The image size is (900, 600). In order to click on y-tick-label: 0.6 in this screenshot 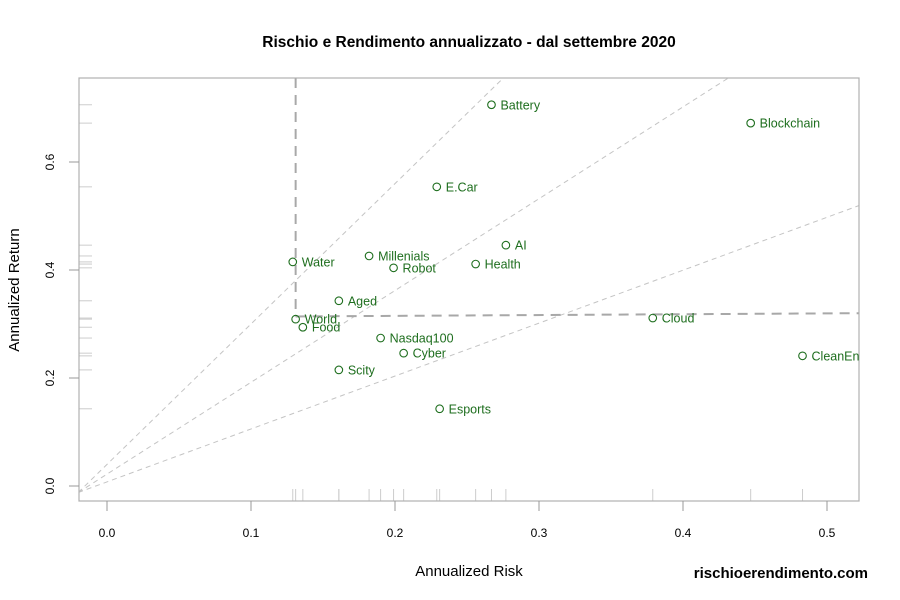, I will do `click(50, 161)`.